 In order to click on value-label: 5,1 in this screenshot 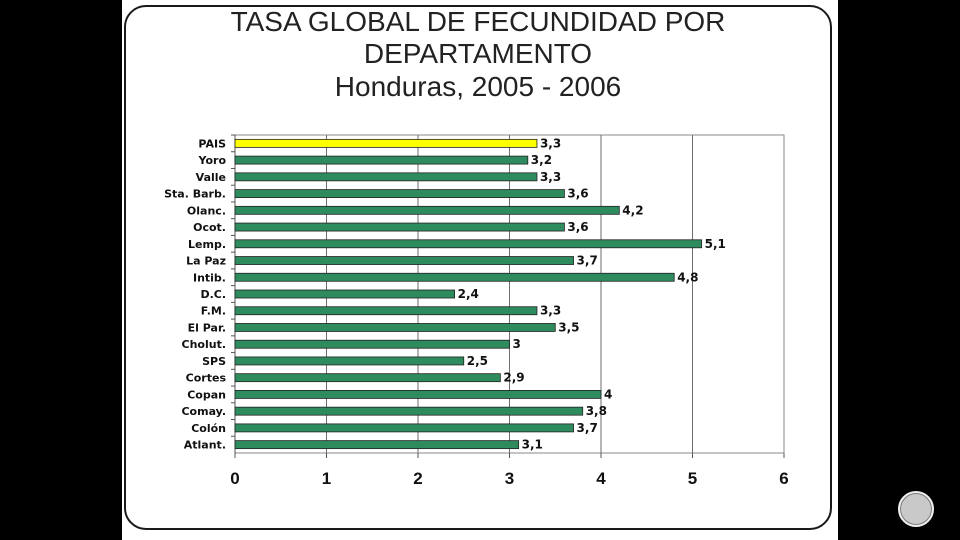, I will do `click(715, 244)`.